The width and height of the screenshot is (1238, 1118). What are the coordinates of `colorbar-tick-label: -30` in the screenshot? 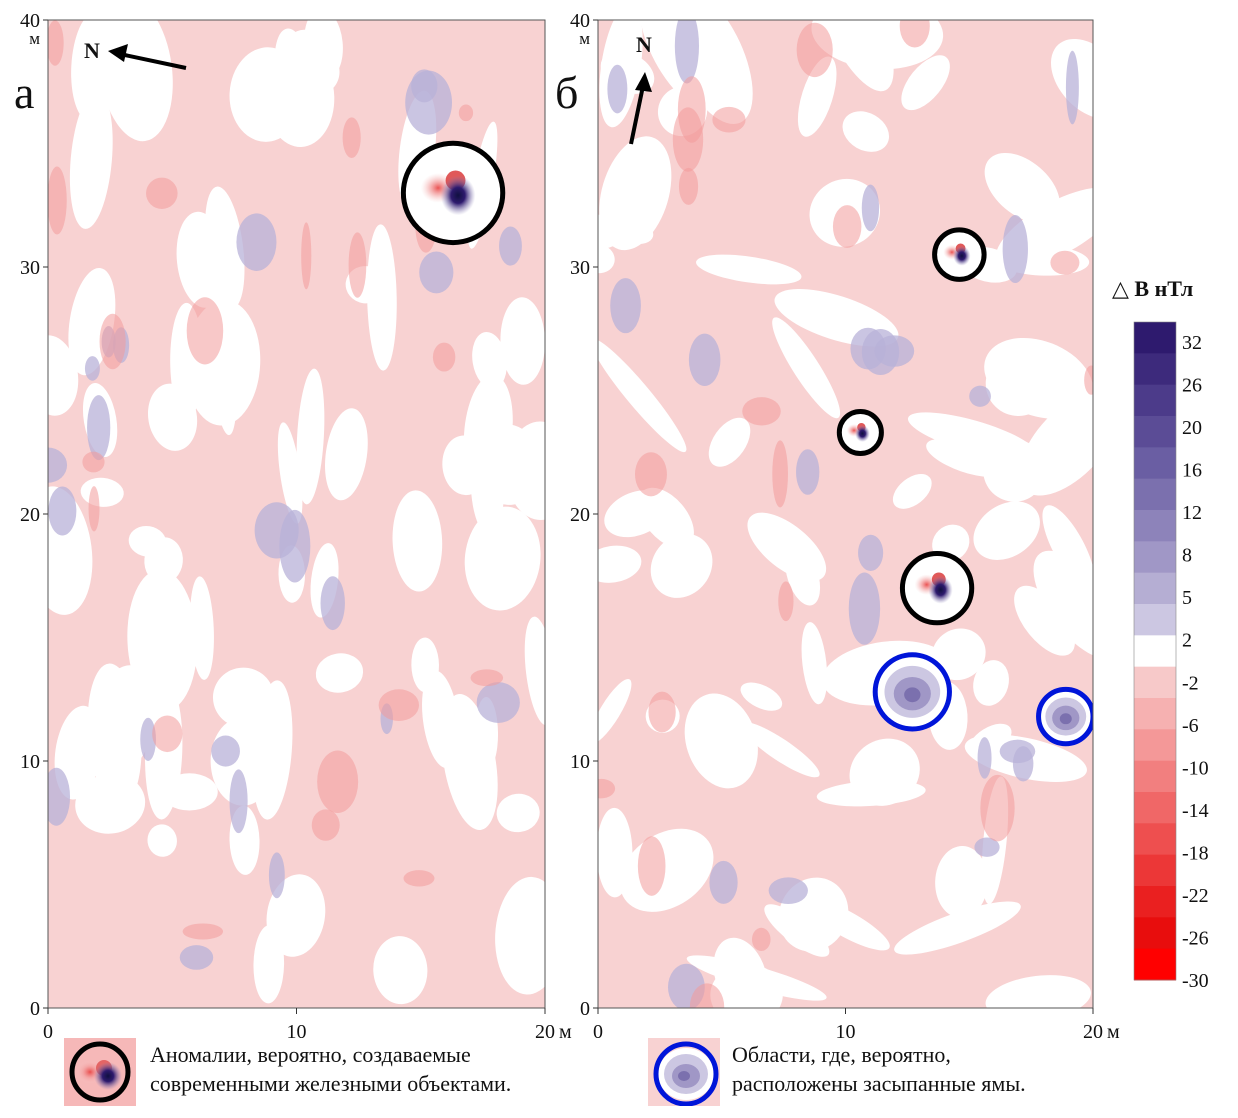 It's located at (1195, 981).